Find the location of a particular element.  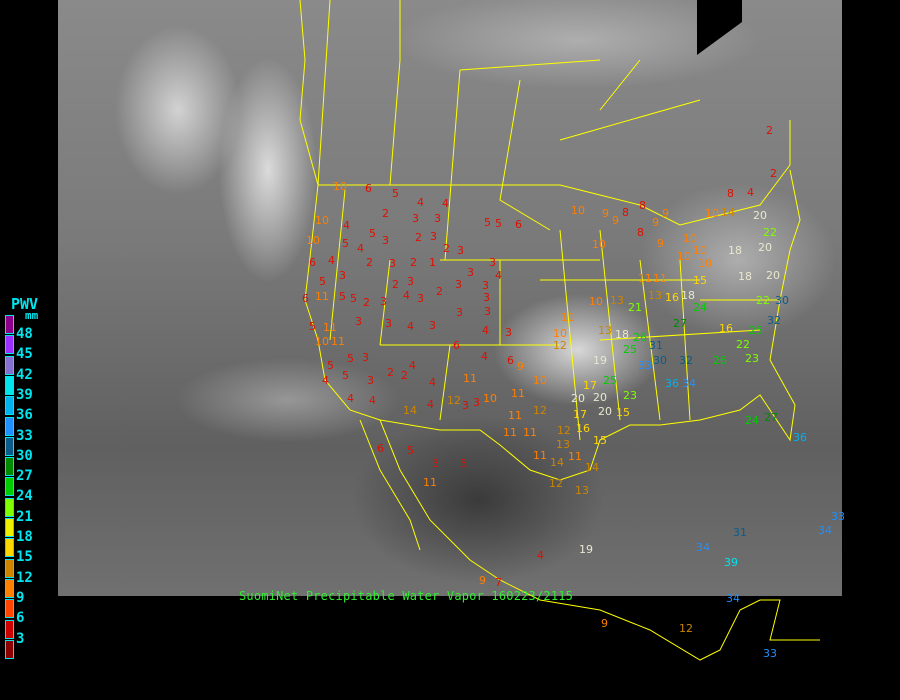

station-pwv-value: 26 is located at coordinates (640, 337).